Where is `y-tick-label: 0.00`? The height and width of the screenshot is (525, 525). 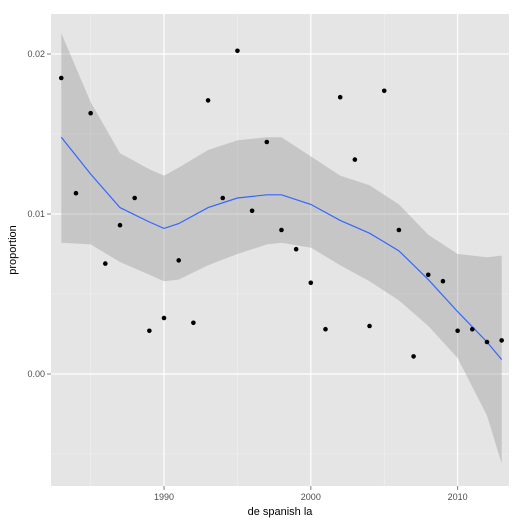 y-tick-label: 0.00 is located at coordinates (36, 374).